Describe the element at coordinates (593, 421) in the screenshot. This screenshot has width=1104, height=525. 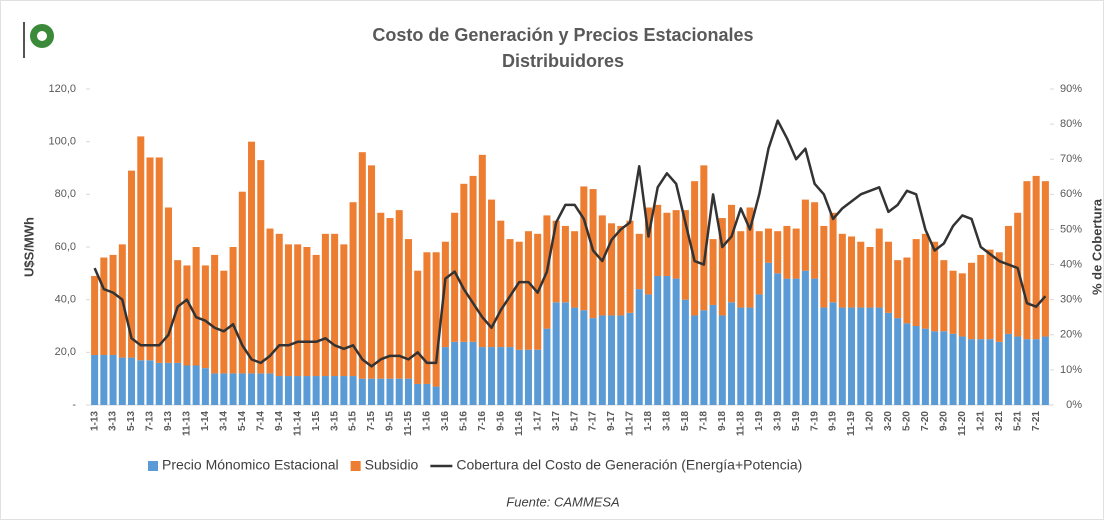
I see `x-tick-label: 7-17` at that location.